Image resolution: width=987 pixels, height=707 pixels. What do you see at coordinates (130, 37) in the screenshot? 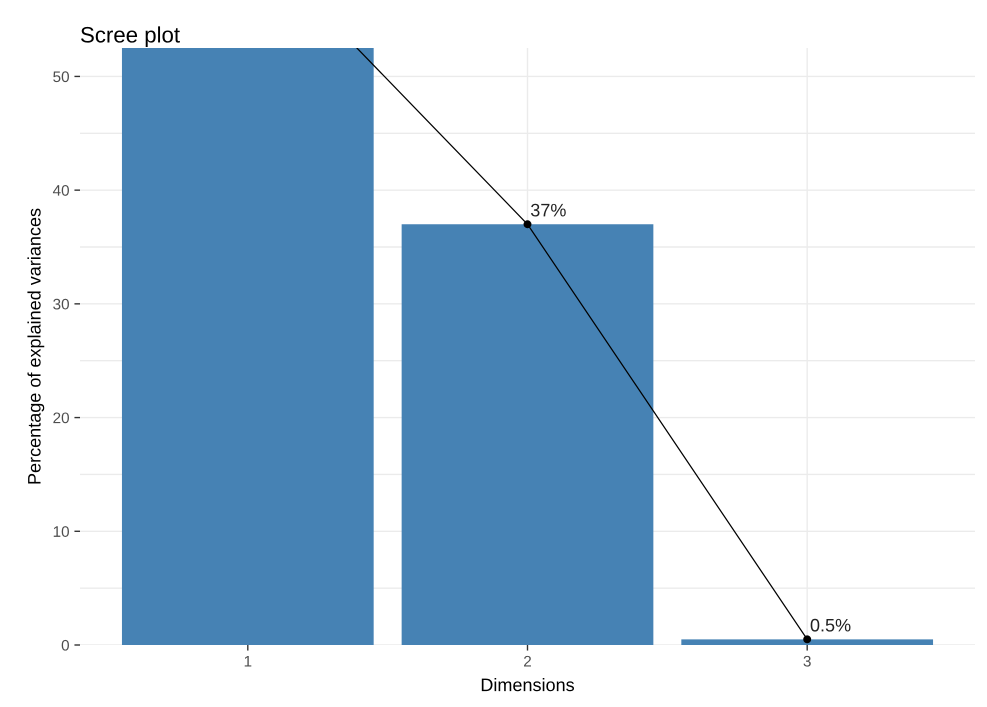
I see `chart-title: Scree plot` at bounding box center [130, 37].